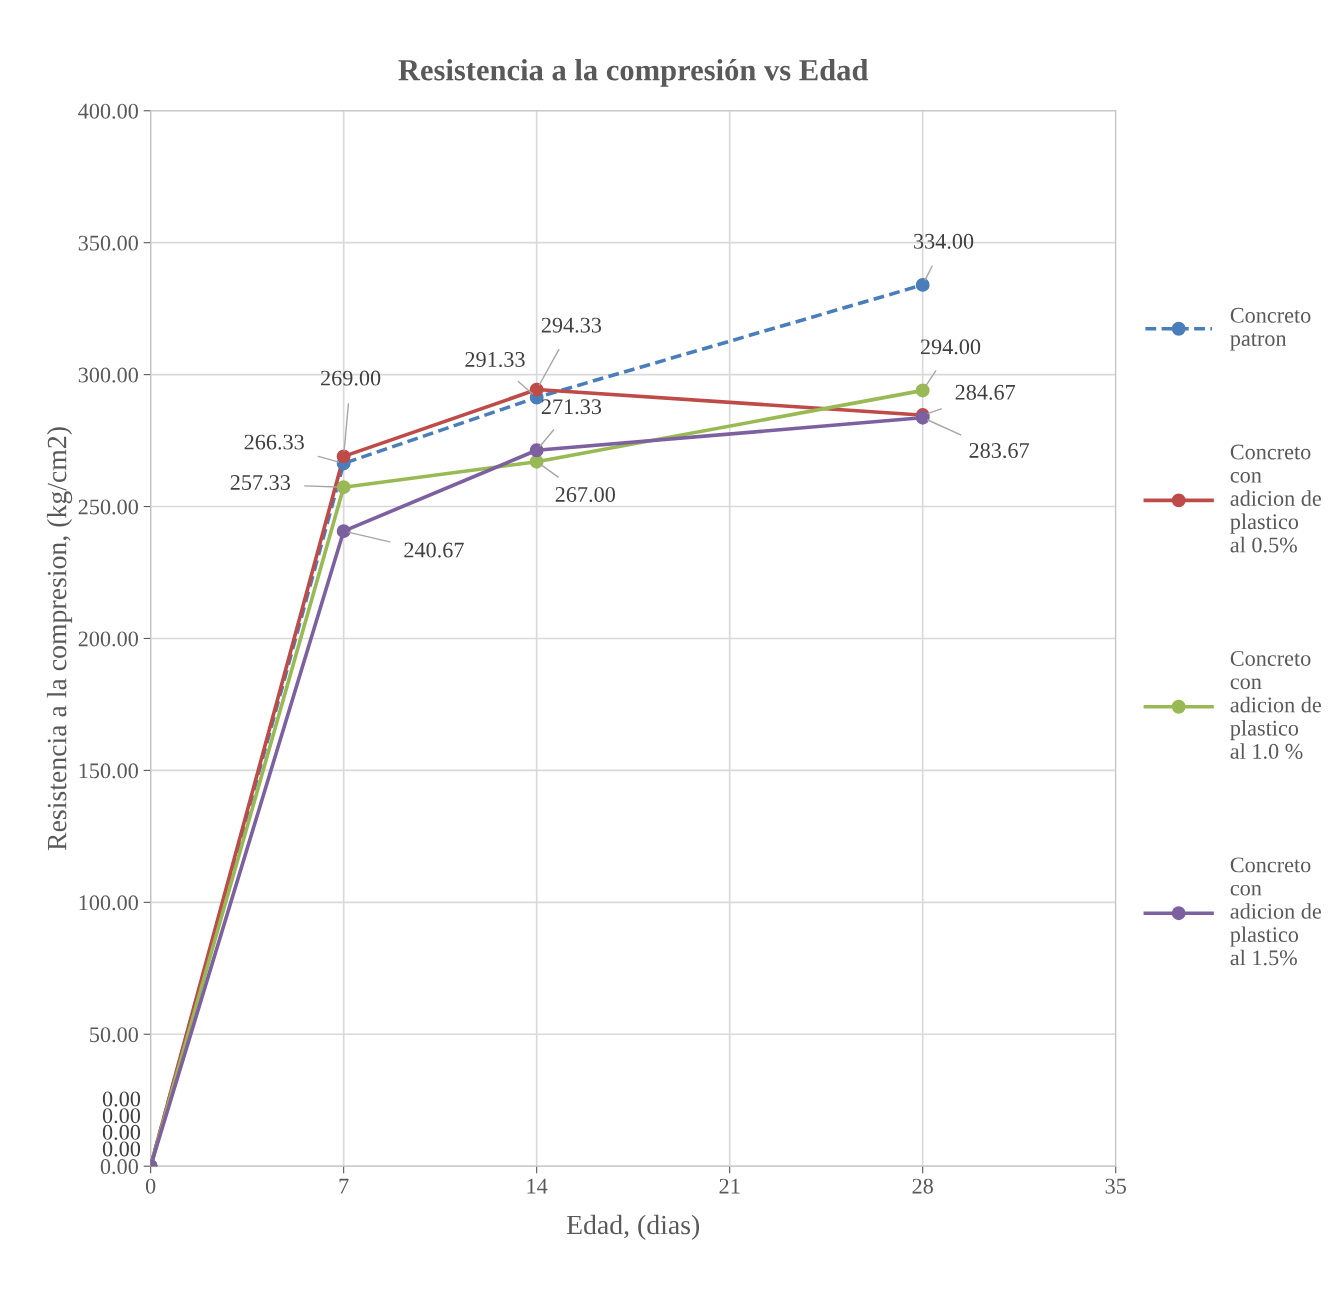 Image resolution: width=1333 pixels, height=1303 pixels. What do you see at coordinates (59, 639) in the screenshot?
I see `y-axis-title: Resistencia a la compresion, (kg/cm2)` at bounding box center [59, 639].